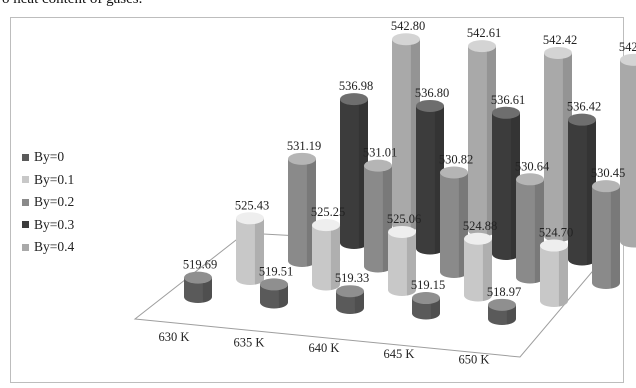 This screenshot has height=388, width=636. What do you see at coordinates (480, 226) in the screenshot?
I see `data-label: 524.88` at bounding box center [480, 226].